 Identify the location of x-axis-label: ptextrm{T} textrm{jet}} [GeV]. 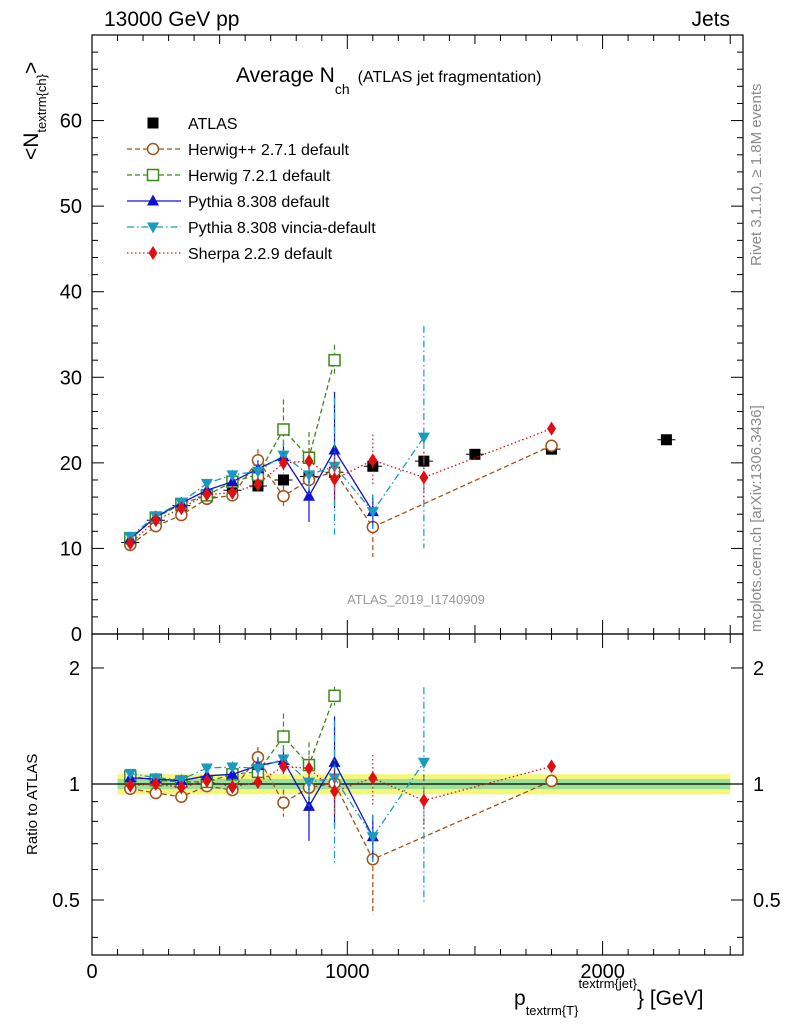
(609, 997).